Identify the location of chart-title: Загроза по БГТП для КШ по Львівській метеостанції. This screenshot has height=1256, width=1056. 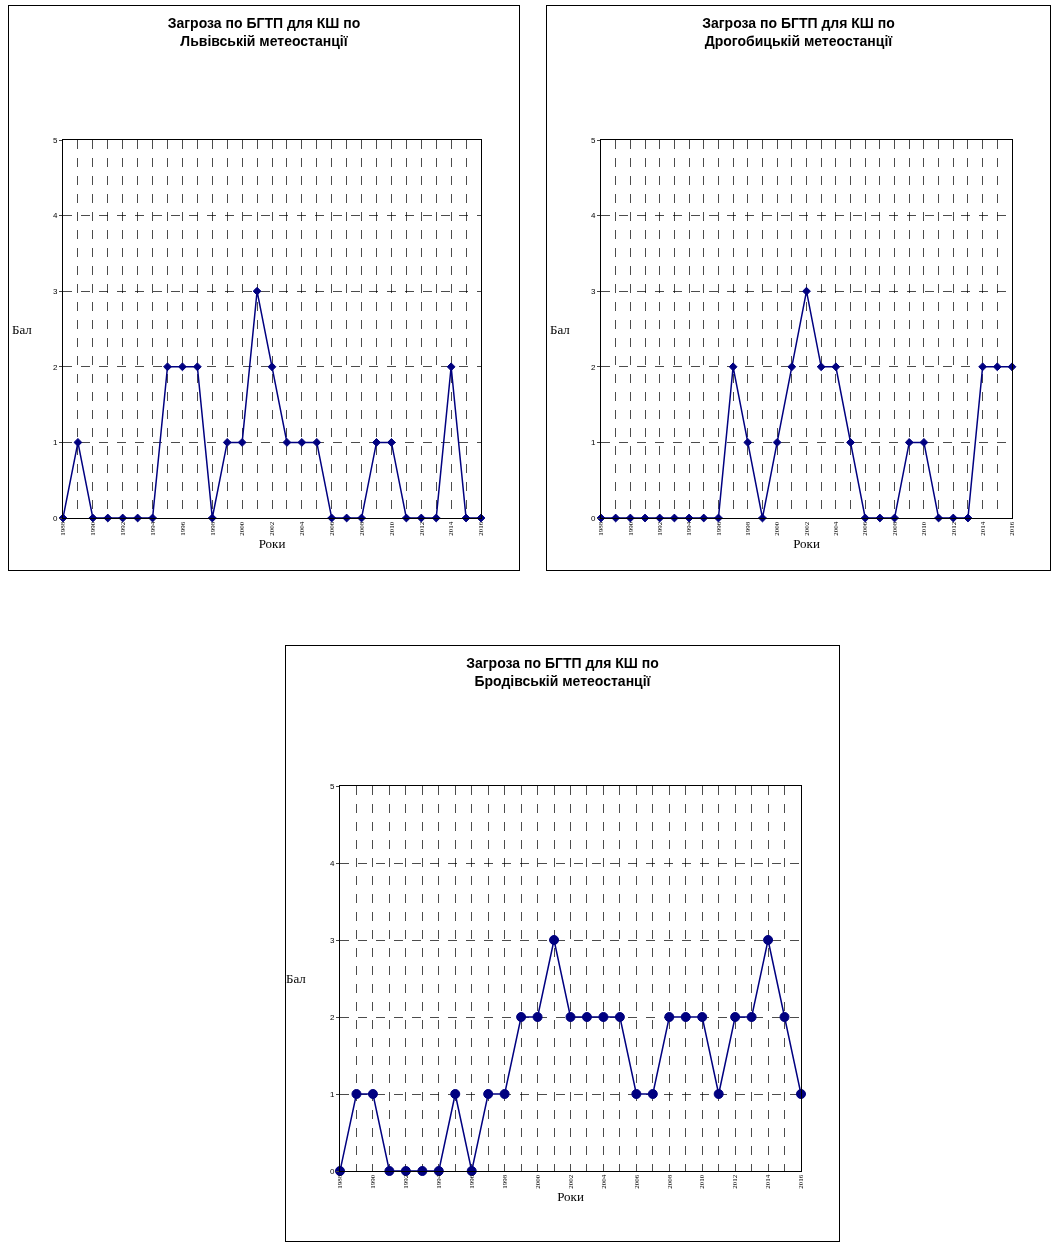
(264, 32).